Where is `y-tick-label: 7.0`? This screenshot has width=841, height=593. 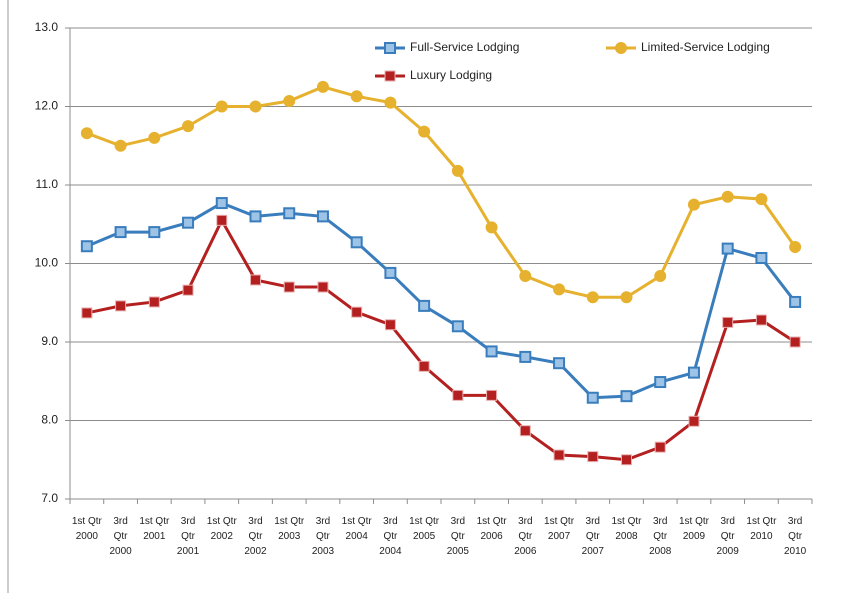
y-tick-label: 7.0 is located at coordinates (49, 498).